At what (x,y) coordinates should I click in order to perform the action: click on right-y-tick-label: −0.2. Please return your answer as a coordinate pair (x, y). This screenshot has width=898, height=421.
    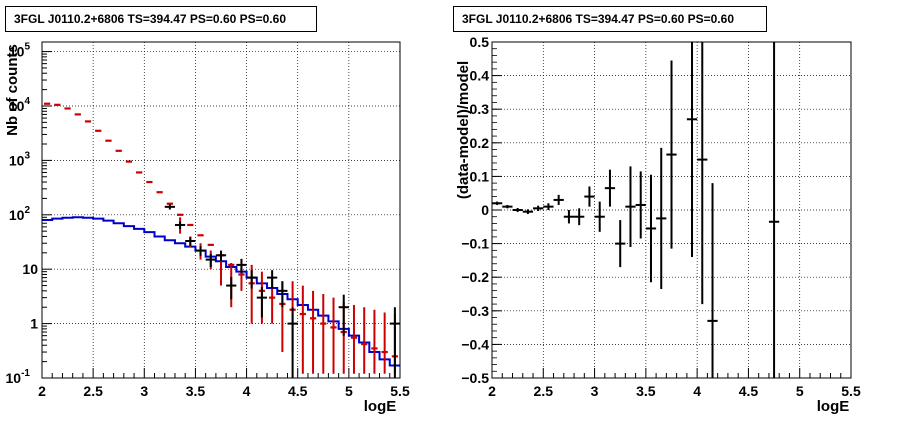
    Looking at the image, I should click on (475, 277).